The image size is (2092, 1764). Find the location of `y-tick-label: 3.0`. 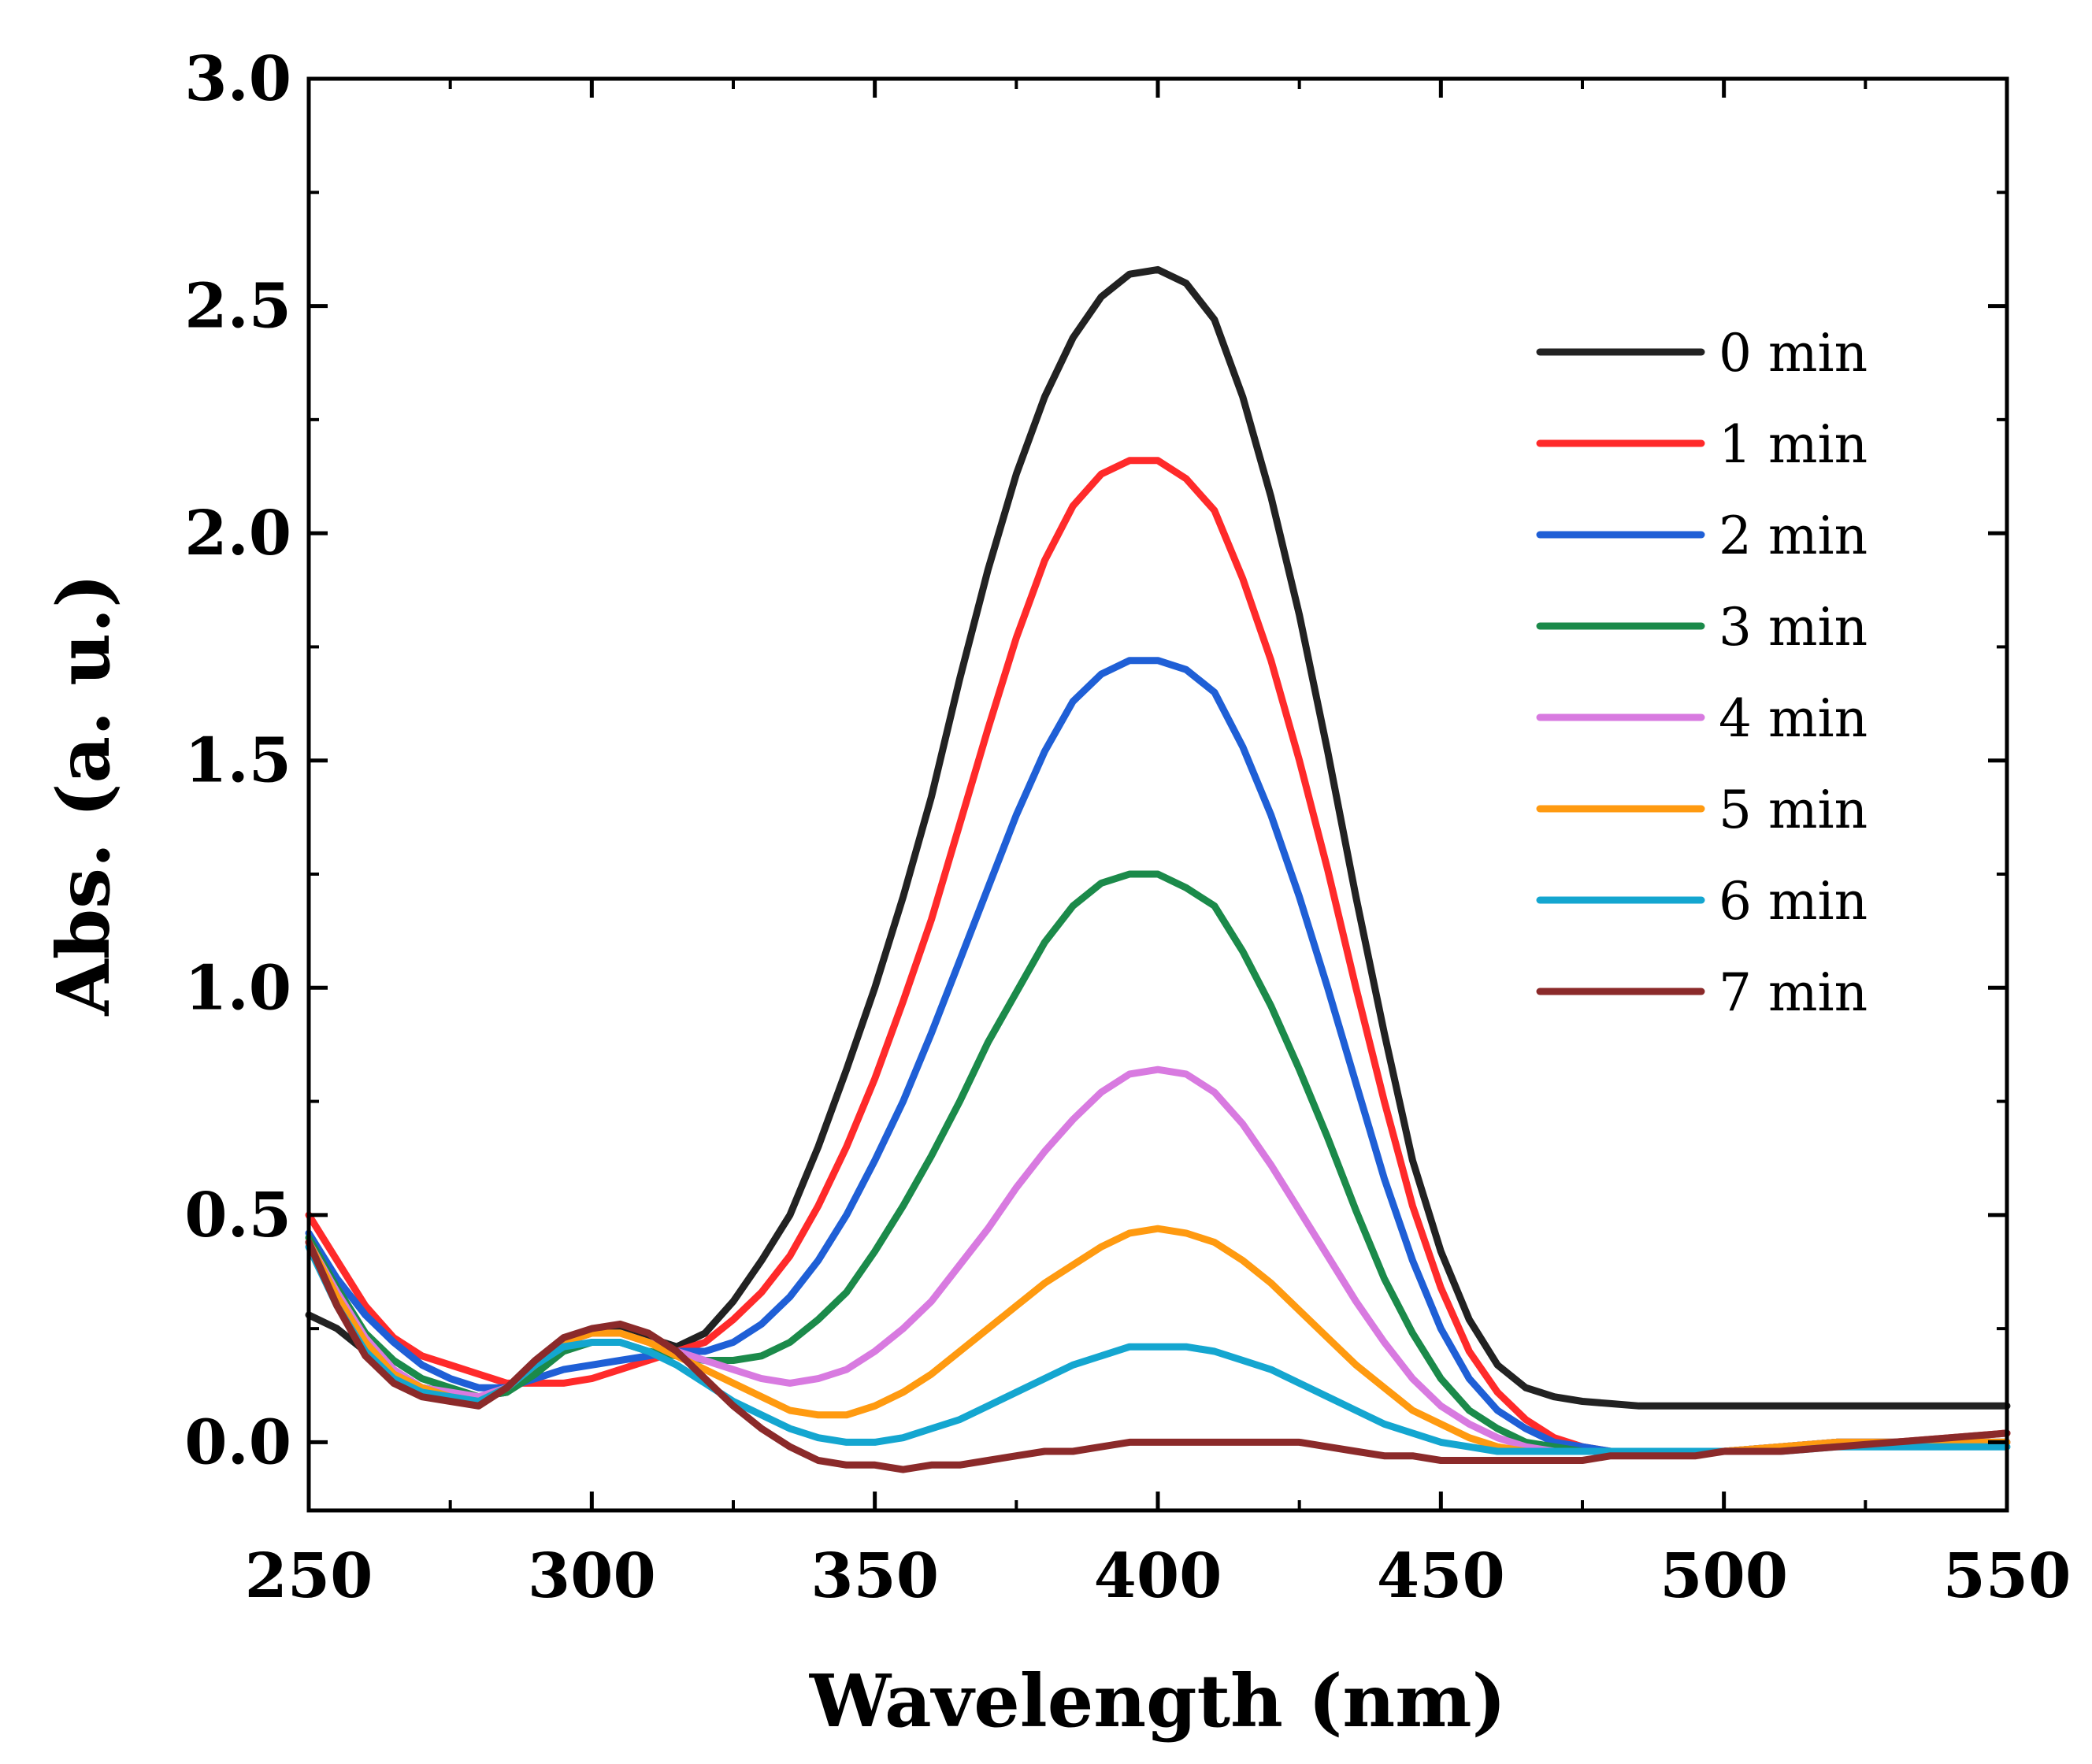

y-tick-label: 3.0 is located at coordinates (237, 79).